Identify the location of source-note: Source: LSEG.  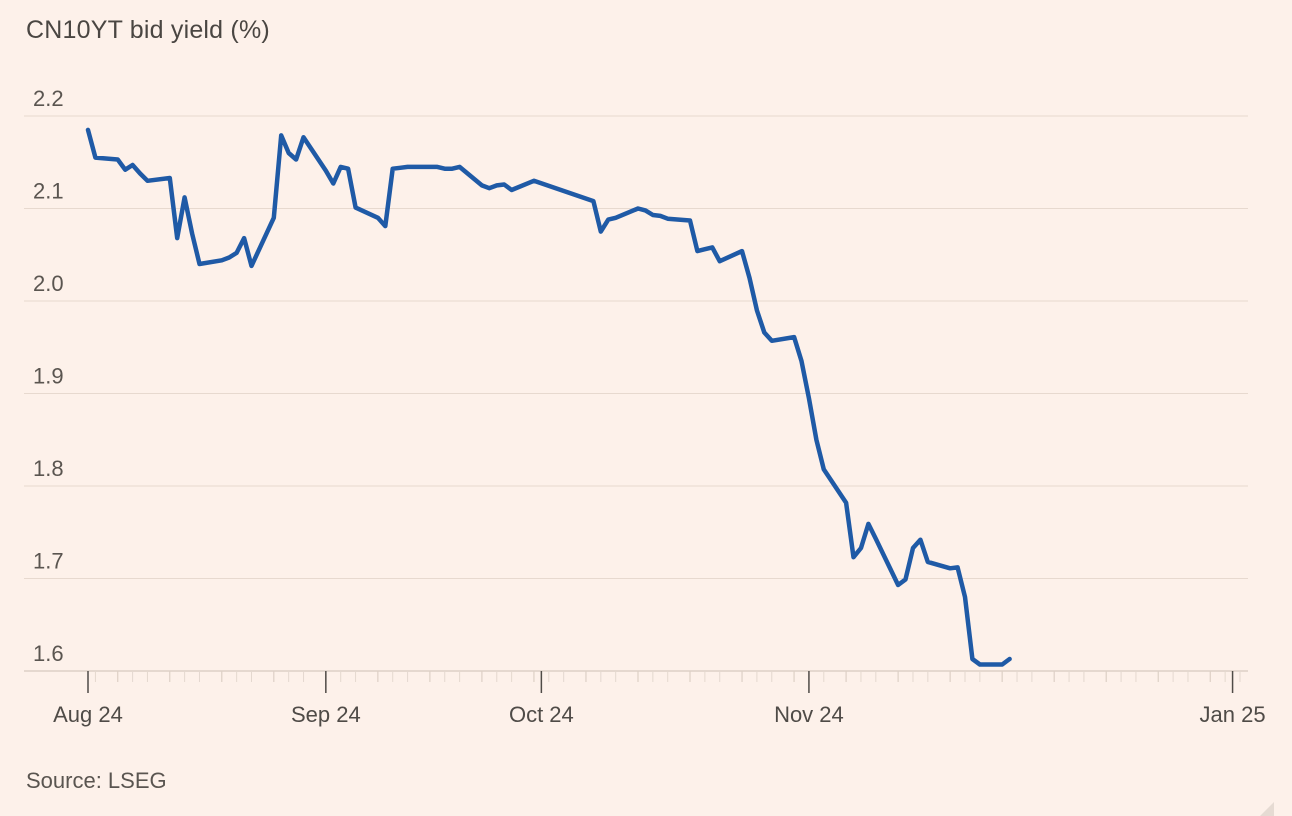
(96, 780).